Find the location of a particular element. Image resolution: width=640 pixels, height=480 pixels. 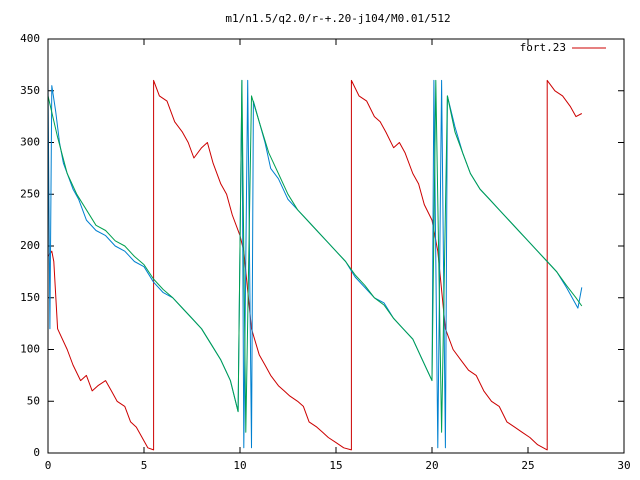

chart-title: m1/n1.5/q2.0/r-+.20-j104/M0.01/512 is located at coordinates (337, 18).